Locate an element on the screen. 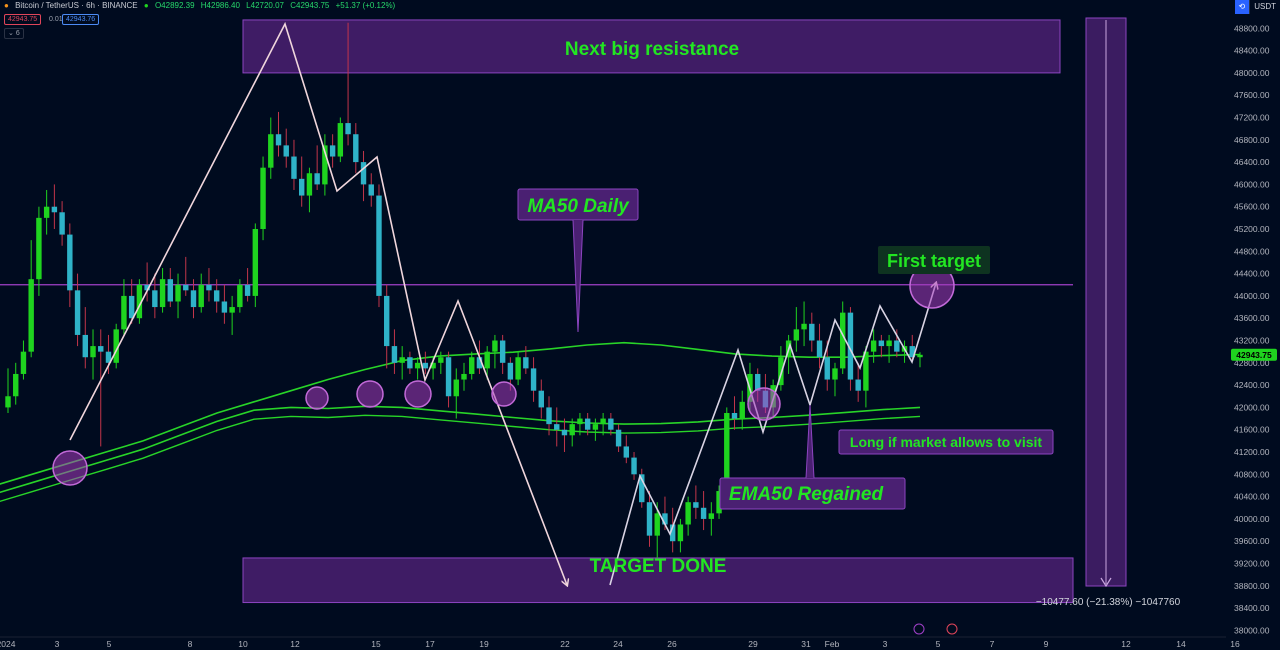 This screenshot has height=650, width=1280. price-tick-label: 46800.00 is located at coordinates (1252, 140).